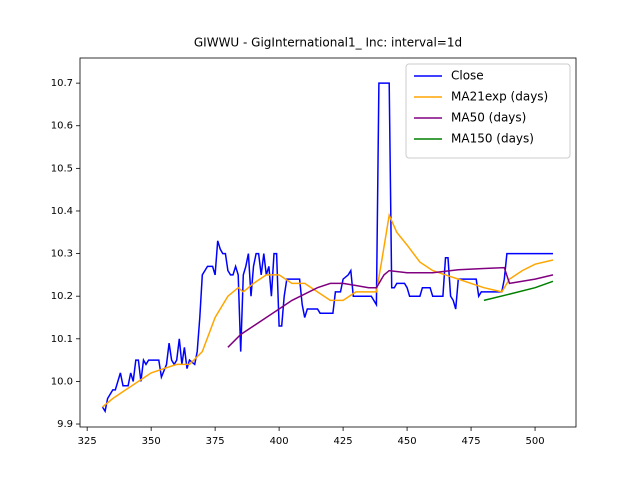  What do you see at coordinates (62, 339) in the screenshot?
I see `y-tick-label: 10.1` at bounding box center [62, 339].